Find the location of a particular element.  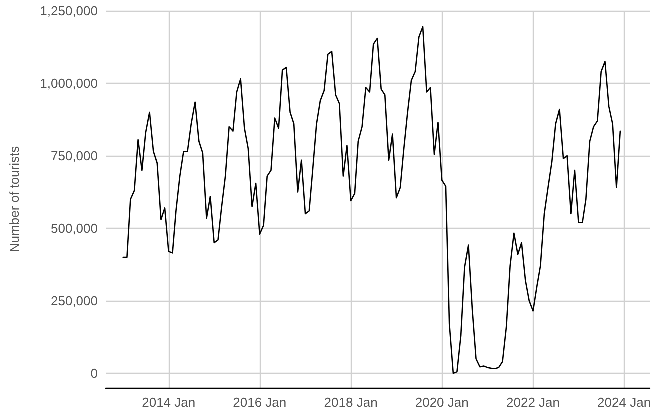

y-tick-label: 0 is located at coordinates (94, 373).